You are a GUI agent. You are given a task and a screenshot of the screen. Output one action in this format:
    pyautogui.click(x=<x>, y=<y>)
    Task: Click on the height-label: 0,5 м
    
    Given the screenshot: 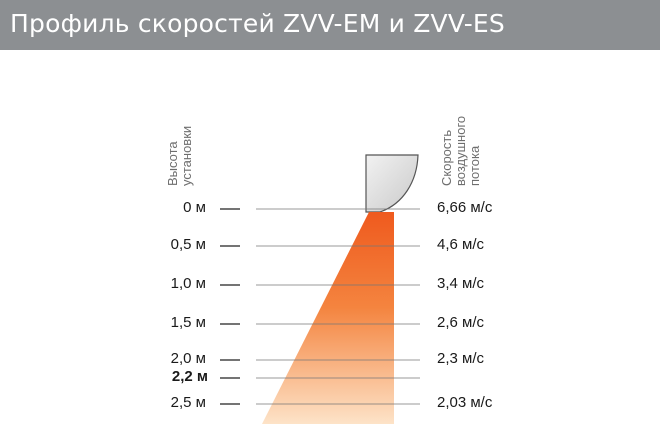 What is the action you would take?
    pyautogui.click(x=188, y=244)
    